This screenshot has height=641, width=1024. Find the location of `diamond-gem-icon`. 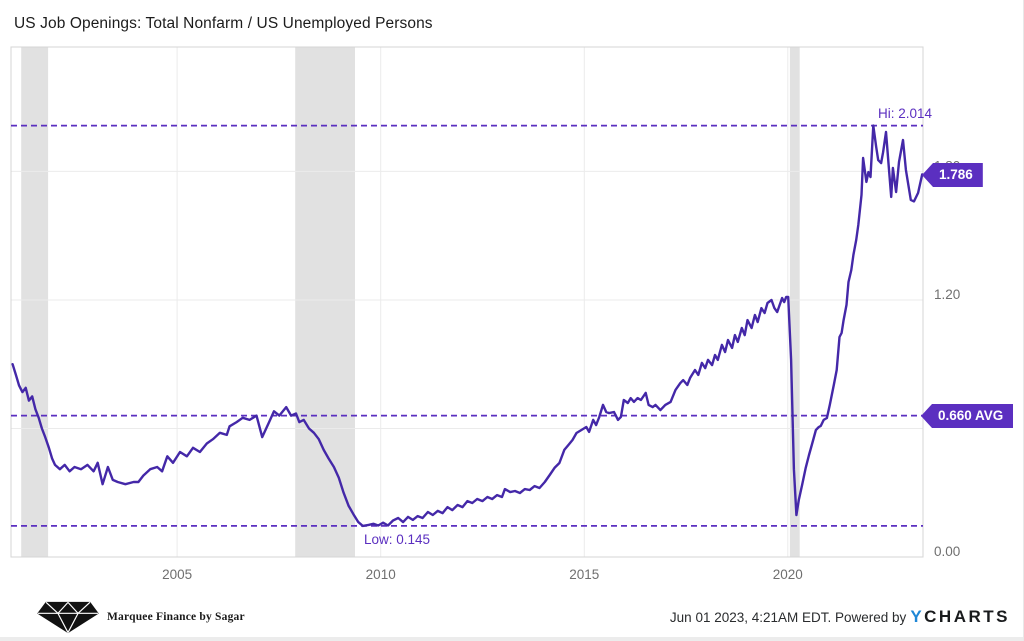

diamond-gem-icon is located at coordinates (68, 617).